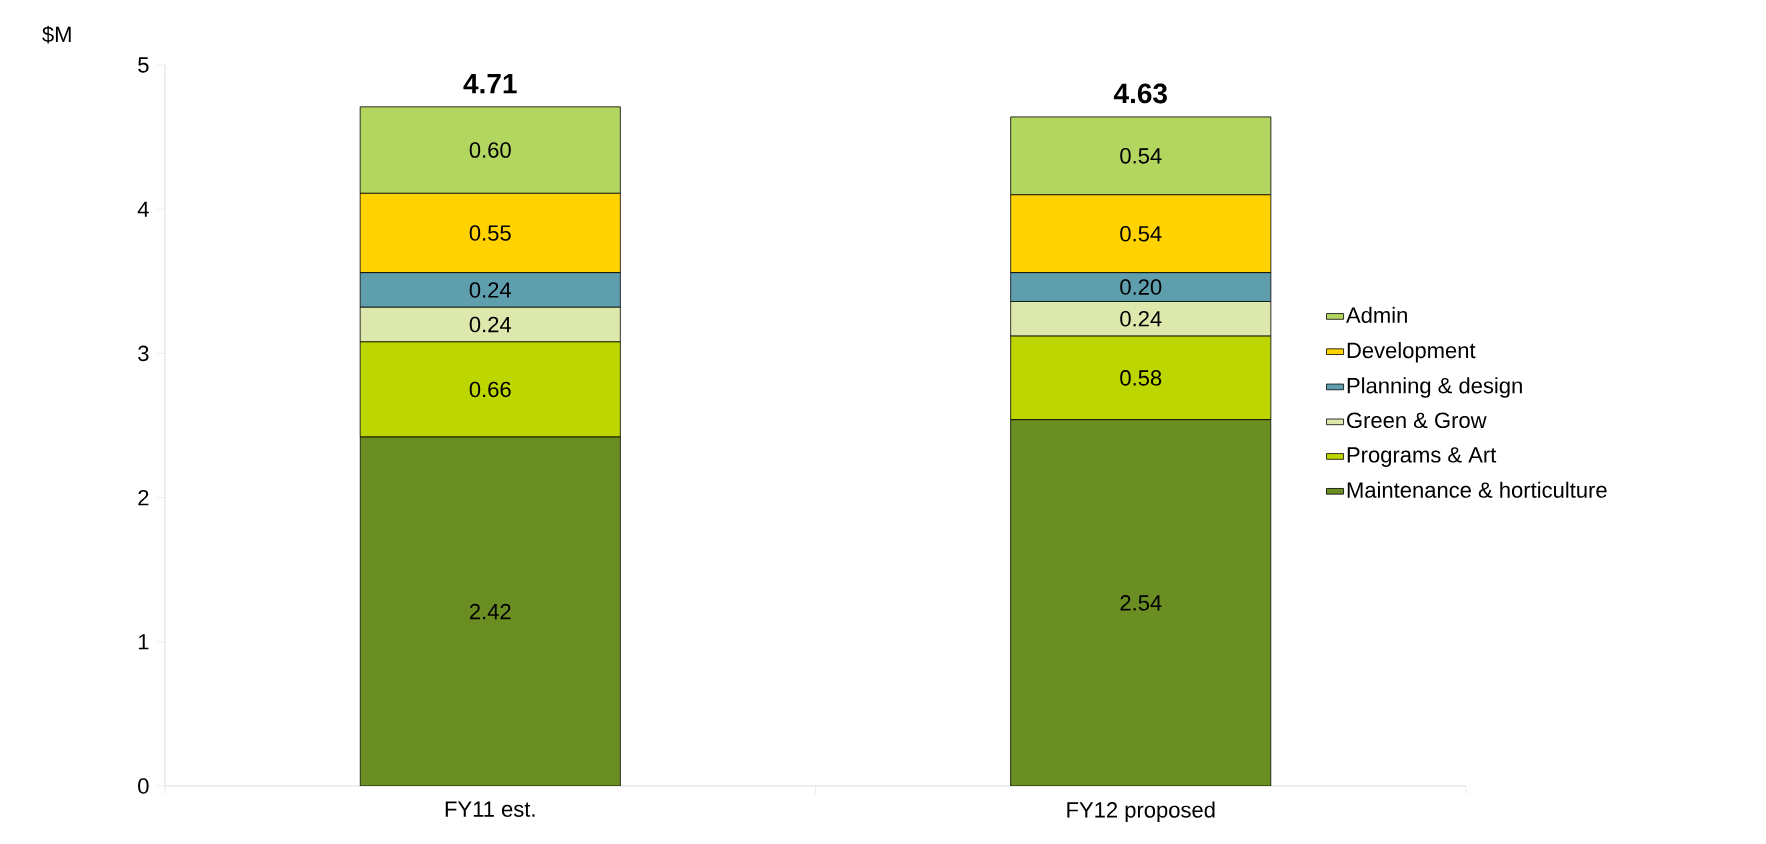 Image resolution: width=1766 pixels, height=844 pixels. Describe the element at coordinates (490, 84) in the screenshot. I see `total-label: 4.71` at that location.